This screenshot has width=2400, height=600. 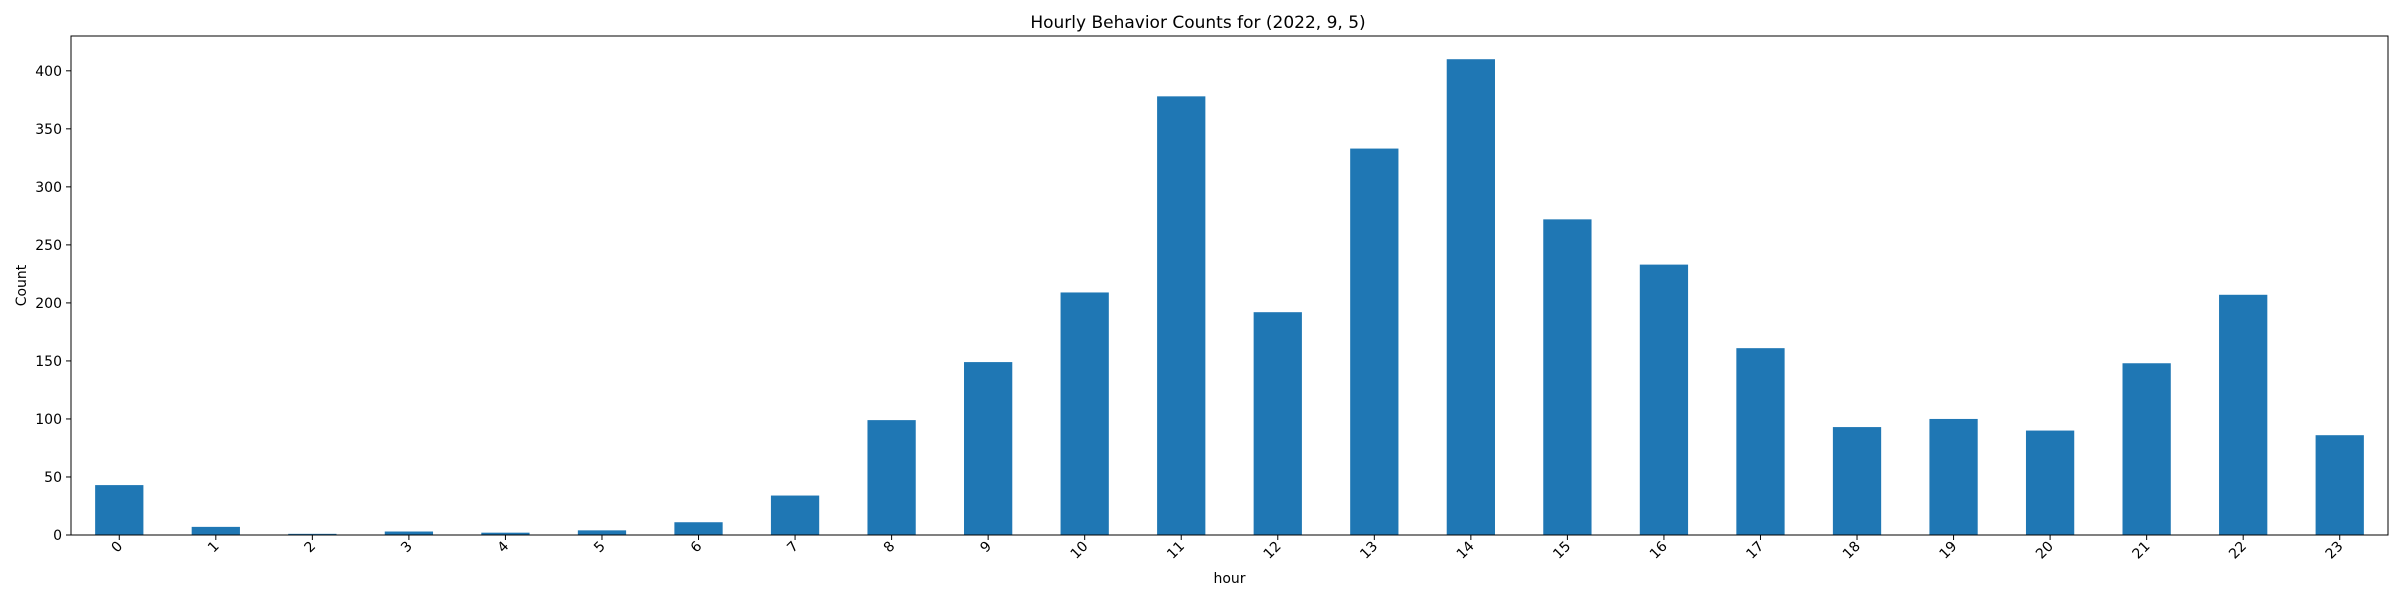 What do you see at coordinates (1273, 551) in the screenshot?
I see `x-tick-label: 12` at bounding box center [1273, 551].